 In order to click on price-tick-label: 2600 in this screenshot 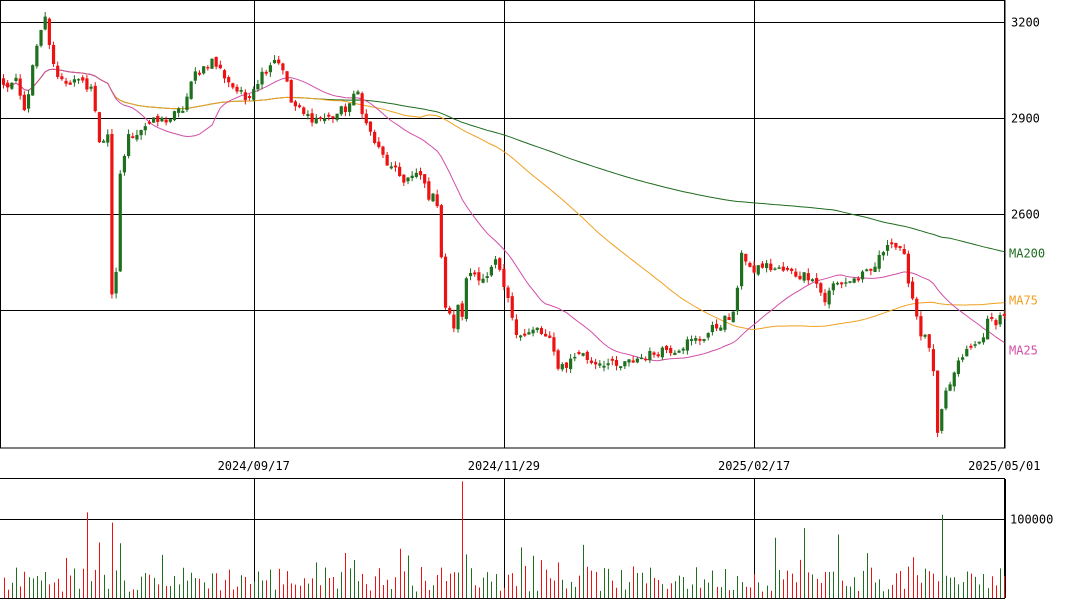, I will do `click(1025, 214)`.